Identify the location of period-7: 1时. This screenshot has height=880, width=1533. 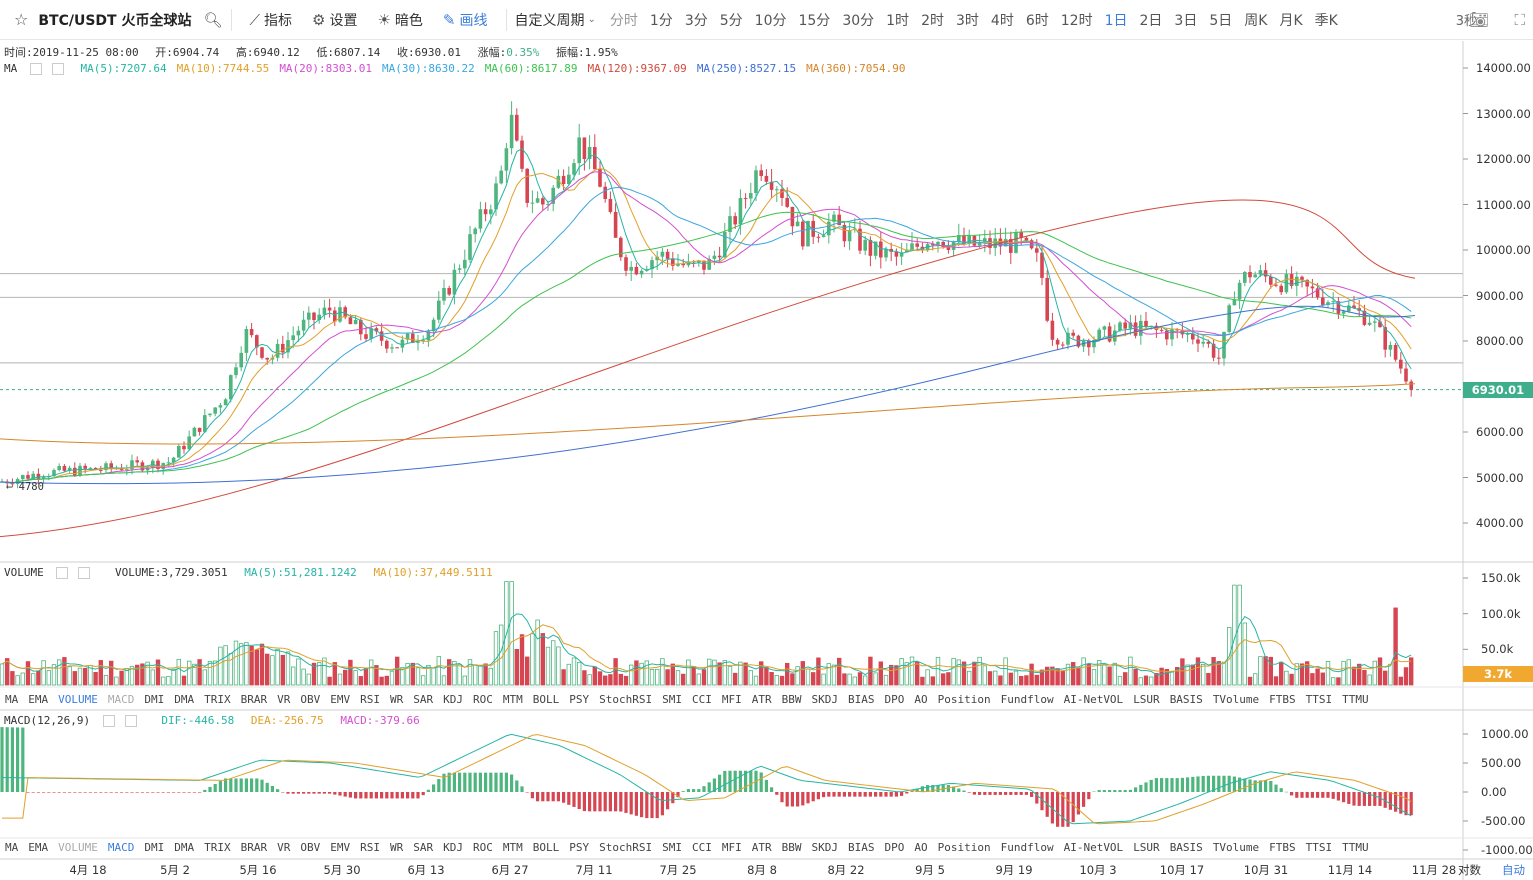
(898, 20).